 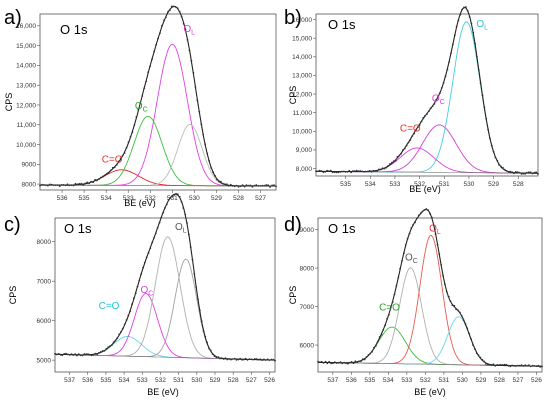 I want to click on x-tick-label-d: 526, so click(x=536, y=380).